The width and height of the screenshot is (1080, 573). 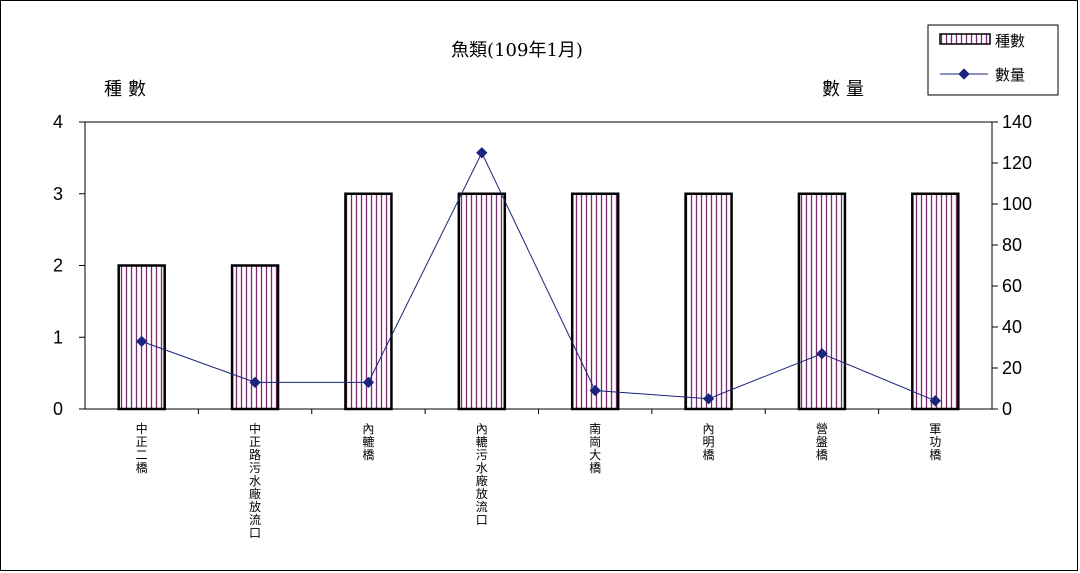 What do you see at coordinates (1010, 41) in the screenshot?
I see `legend-bar-label: 種數` at bounding box center [1010, 41].